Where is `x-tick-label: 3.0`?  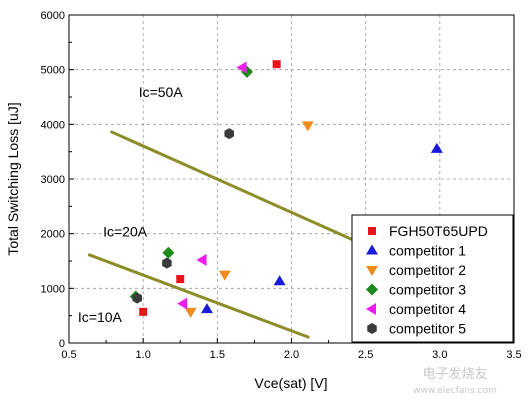 x-tick-label: 3.0 is located at coordinates (439, 355).